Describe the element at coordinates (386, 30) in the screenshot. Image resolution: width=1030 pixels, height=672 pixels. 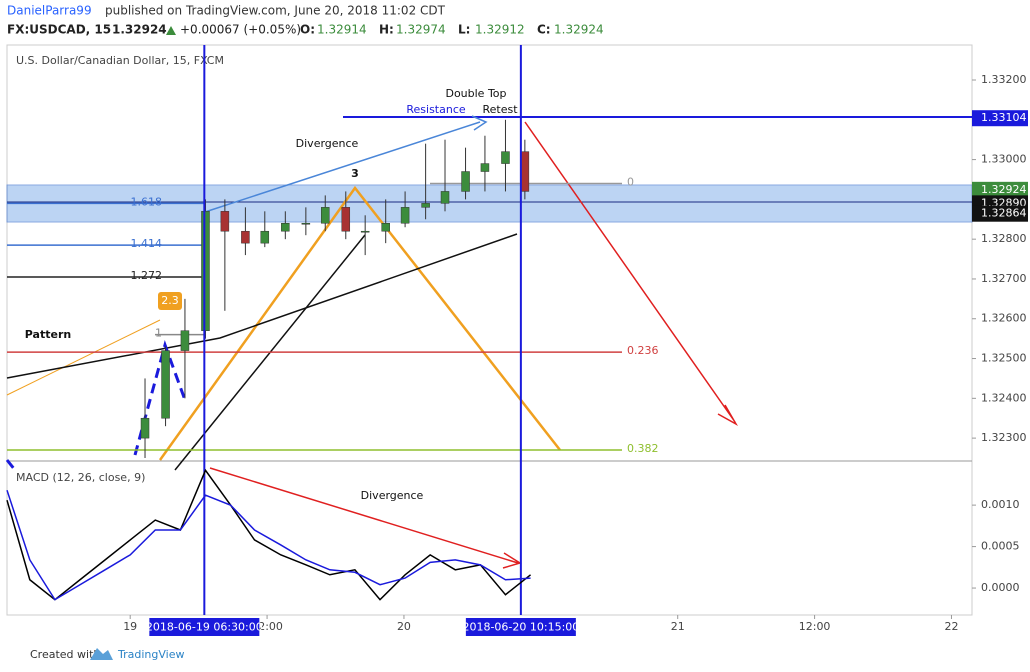
I see `ohlc-key: H:` at that location.